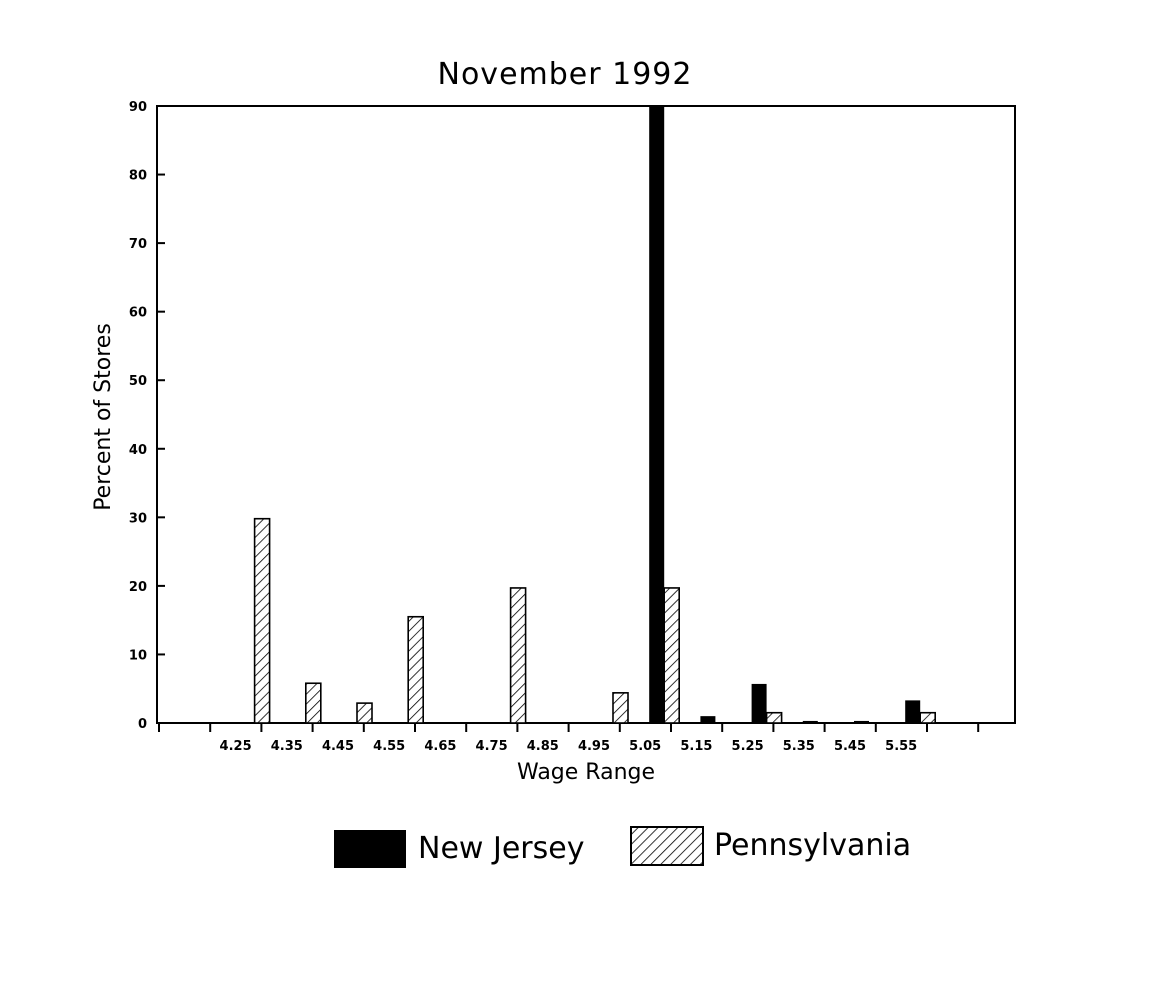 This screenshot has width=1164, height=984. Describe the element at coordinates (138, 587) in the screenshot. I see `y-tick-label: 20` at that location.